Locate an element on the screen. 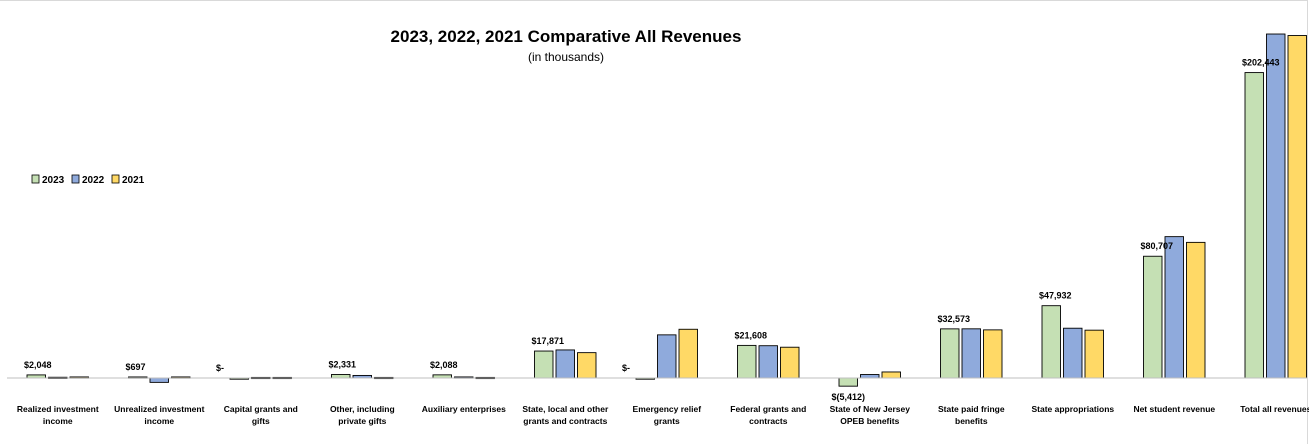 This screenshot has height=445, width=1309. data-label-2023: $47,932 is located at coordinates (1055, 296).